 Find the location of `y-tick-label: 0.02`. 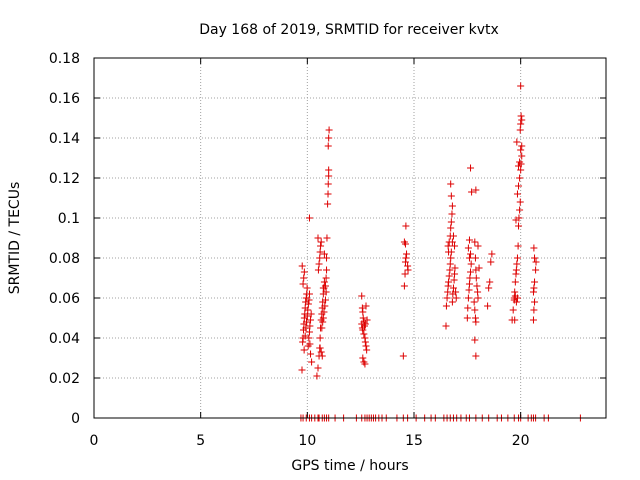

y-tick-label: 0.02 is located at coordinates (64, 379).